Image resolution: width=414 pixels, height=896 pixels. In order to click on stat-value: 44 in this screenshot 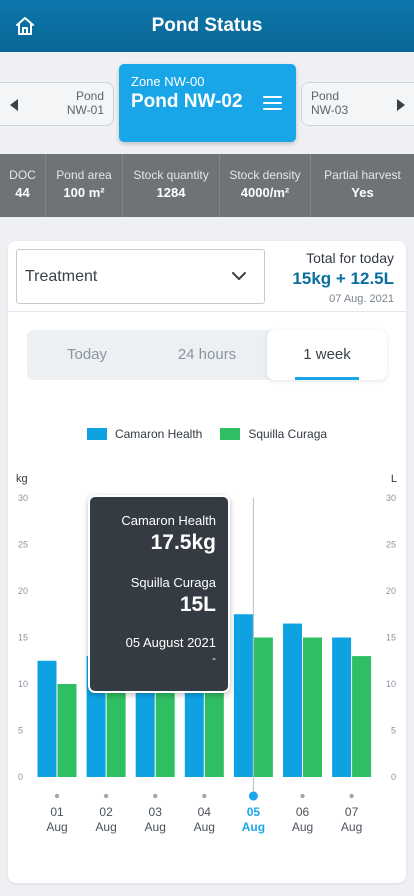, I will do `click(22, 192)`.